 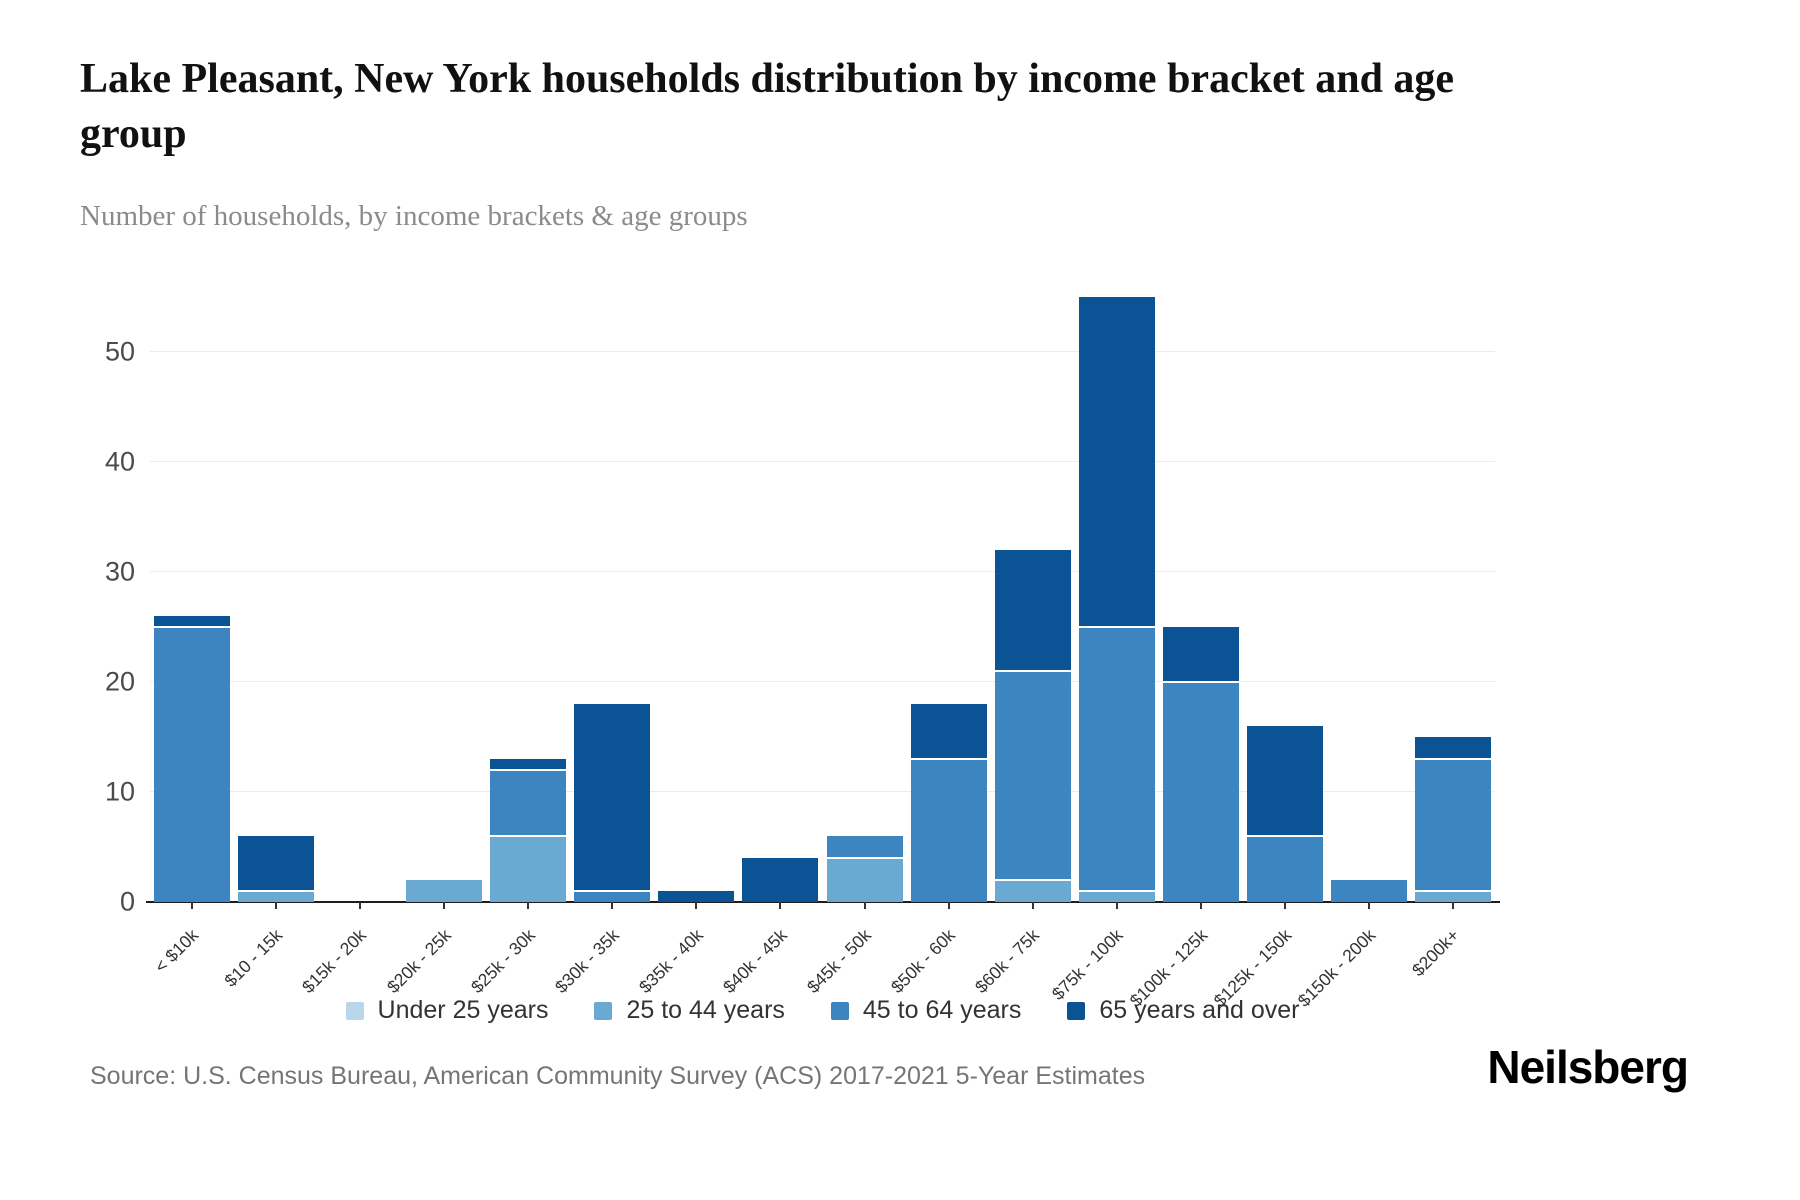 I want to click on x-axis-label-< $10k: < $10k, so click(x=176, y=951).